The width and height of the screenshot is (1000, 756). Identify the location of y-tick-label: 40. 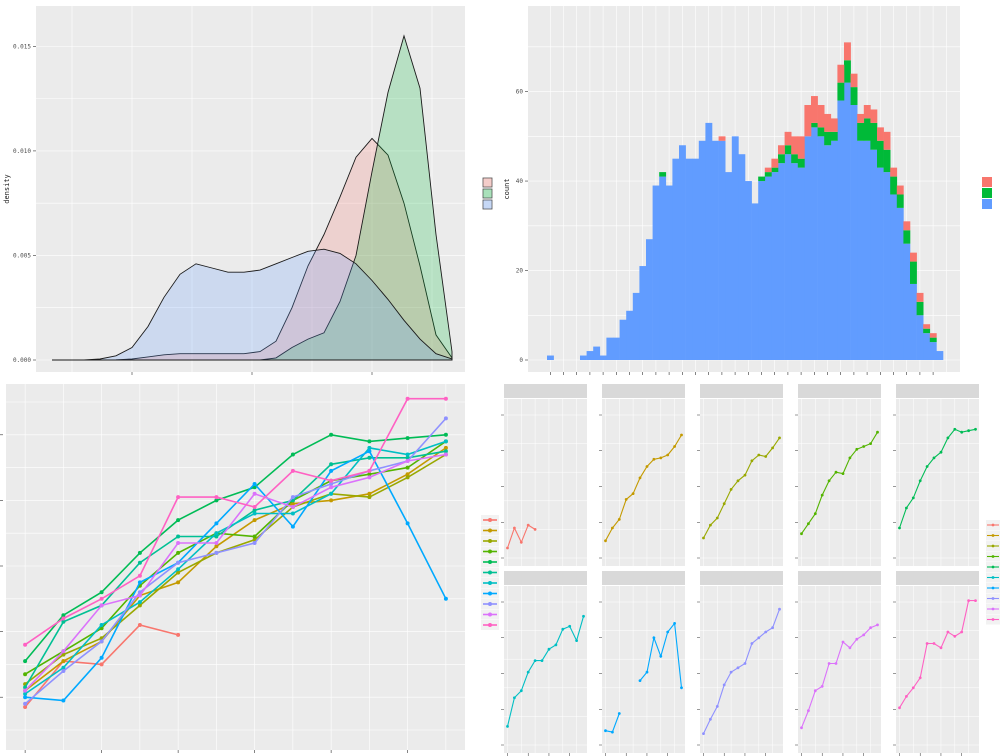
(520, 181).